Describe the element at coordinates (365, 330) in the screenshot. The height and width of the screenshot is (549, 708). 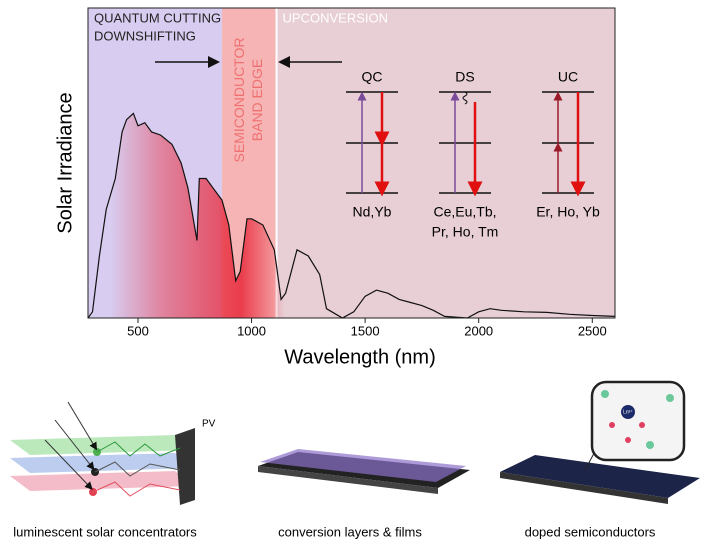
I see `x-tick-label: 1500` at that location.